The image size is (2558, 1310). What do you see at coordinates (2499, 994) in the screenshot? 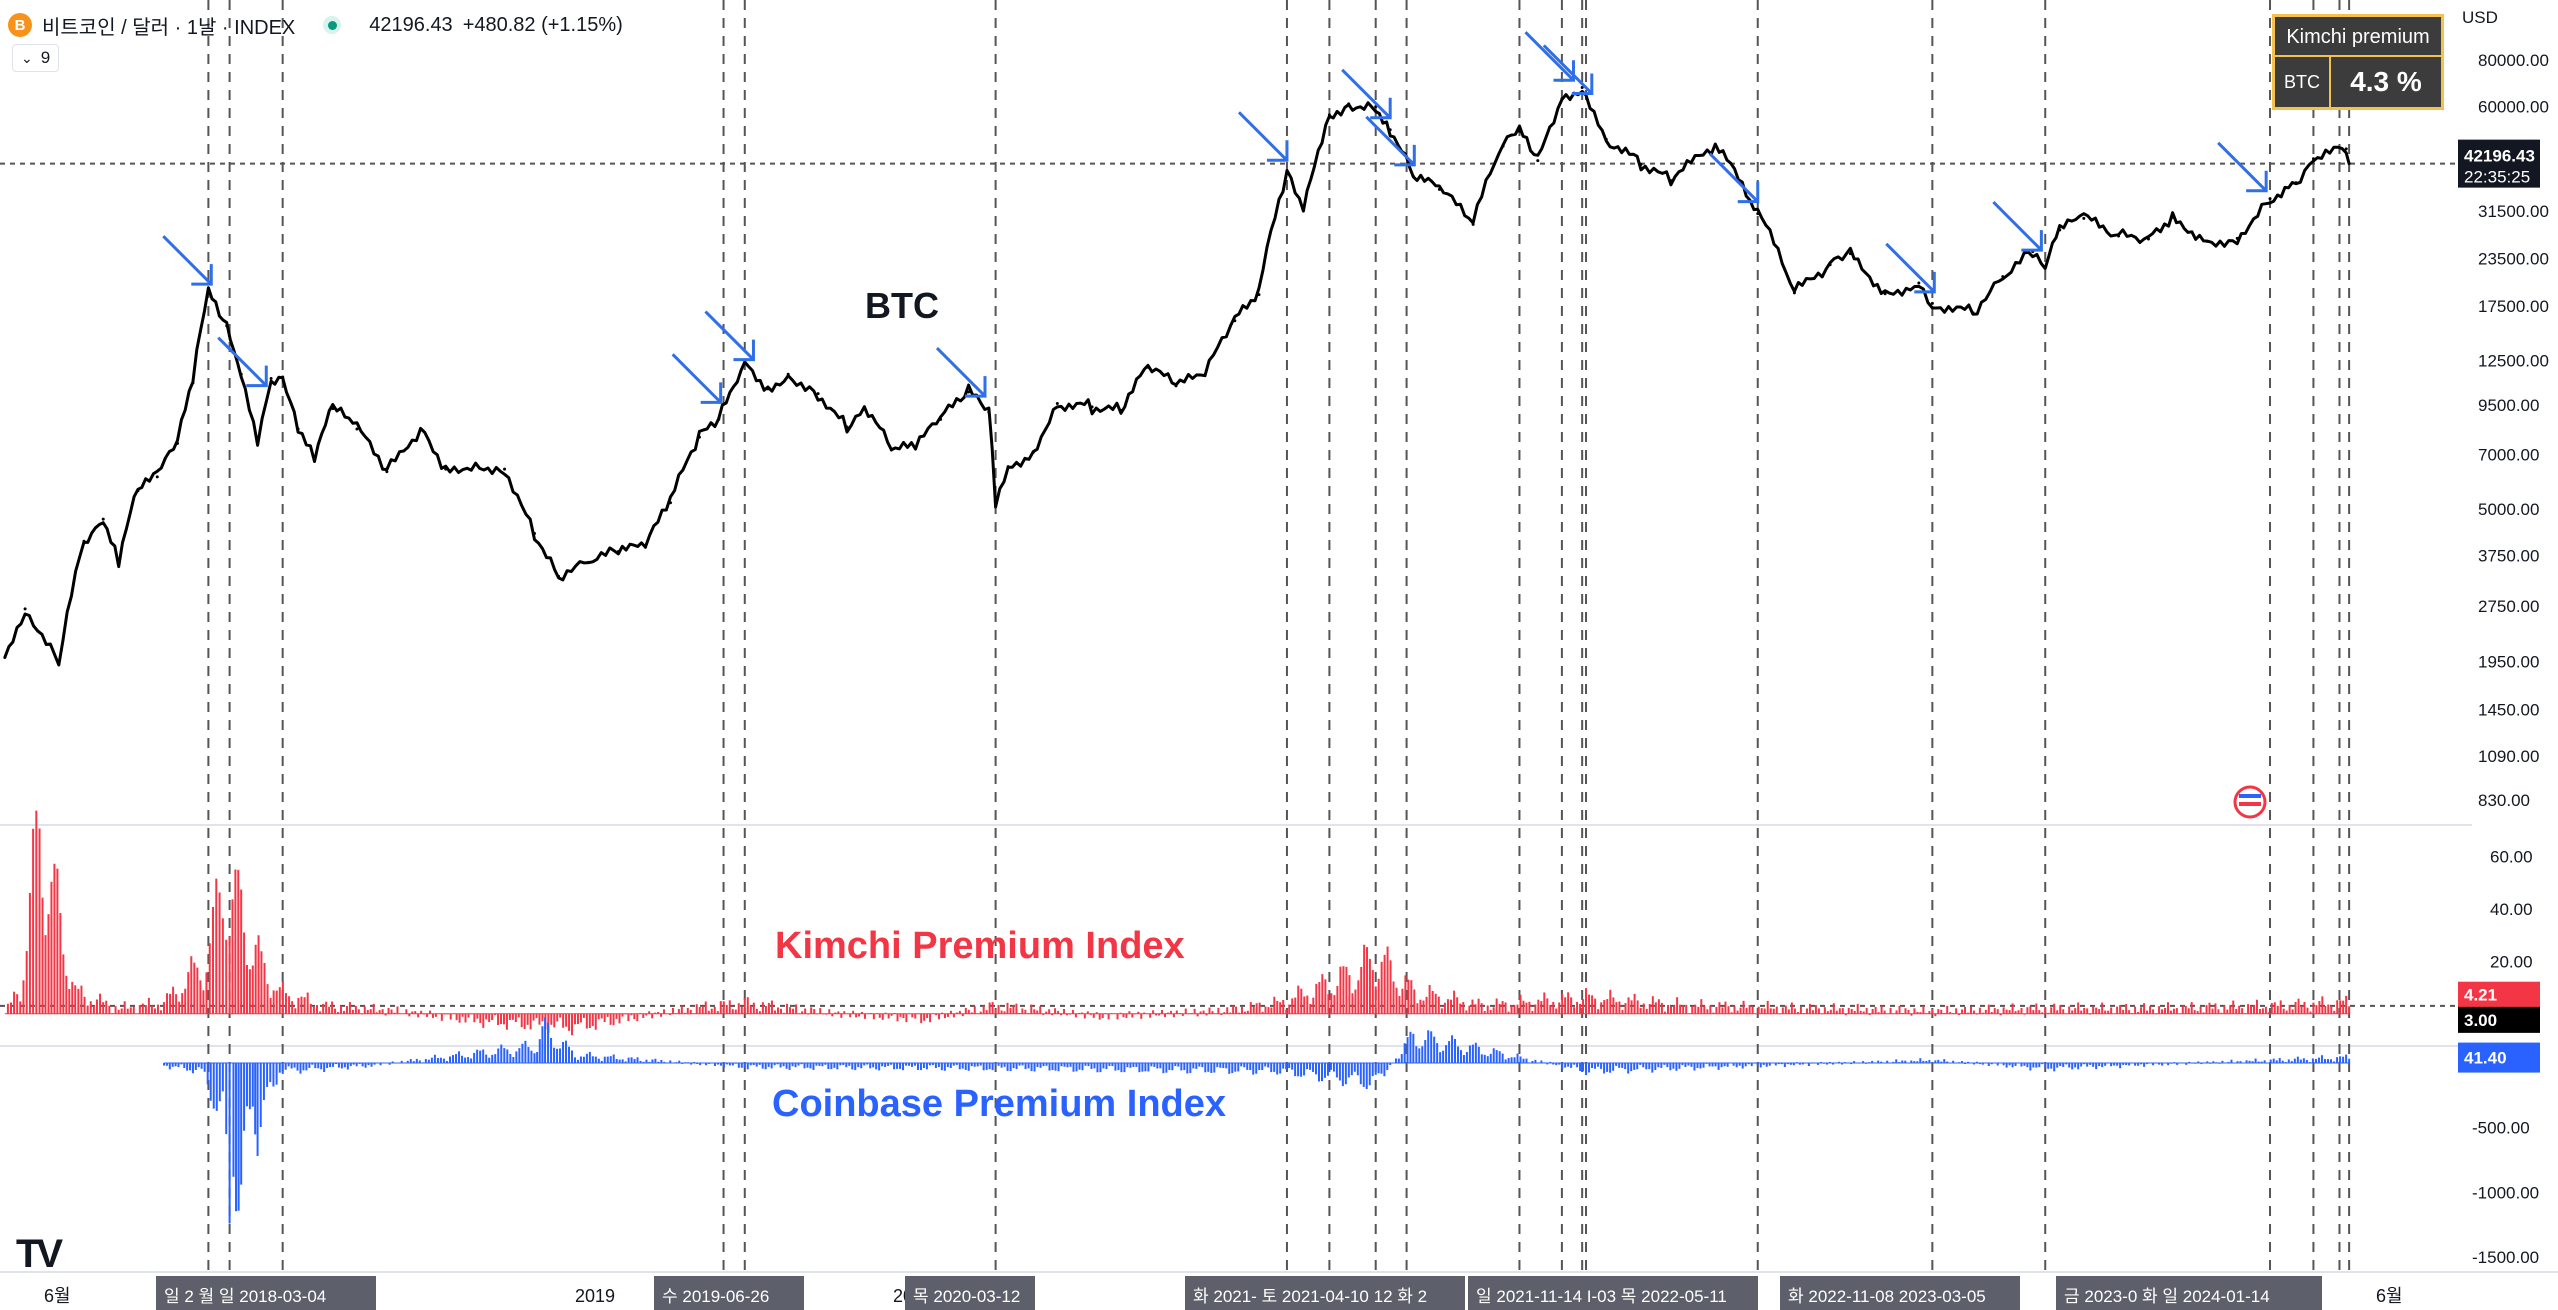
I see `kimchi-last-tag-bg` at bounding box center [2499, 994].